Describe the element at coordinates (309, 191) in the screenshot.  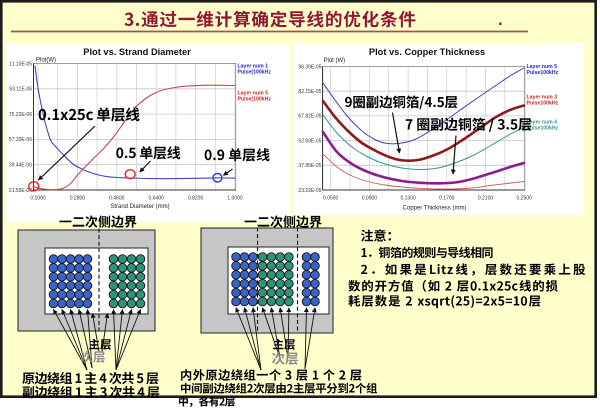
I see `svg-text: 23.22E-05` at that location.